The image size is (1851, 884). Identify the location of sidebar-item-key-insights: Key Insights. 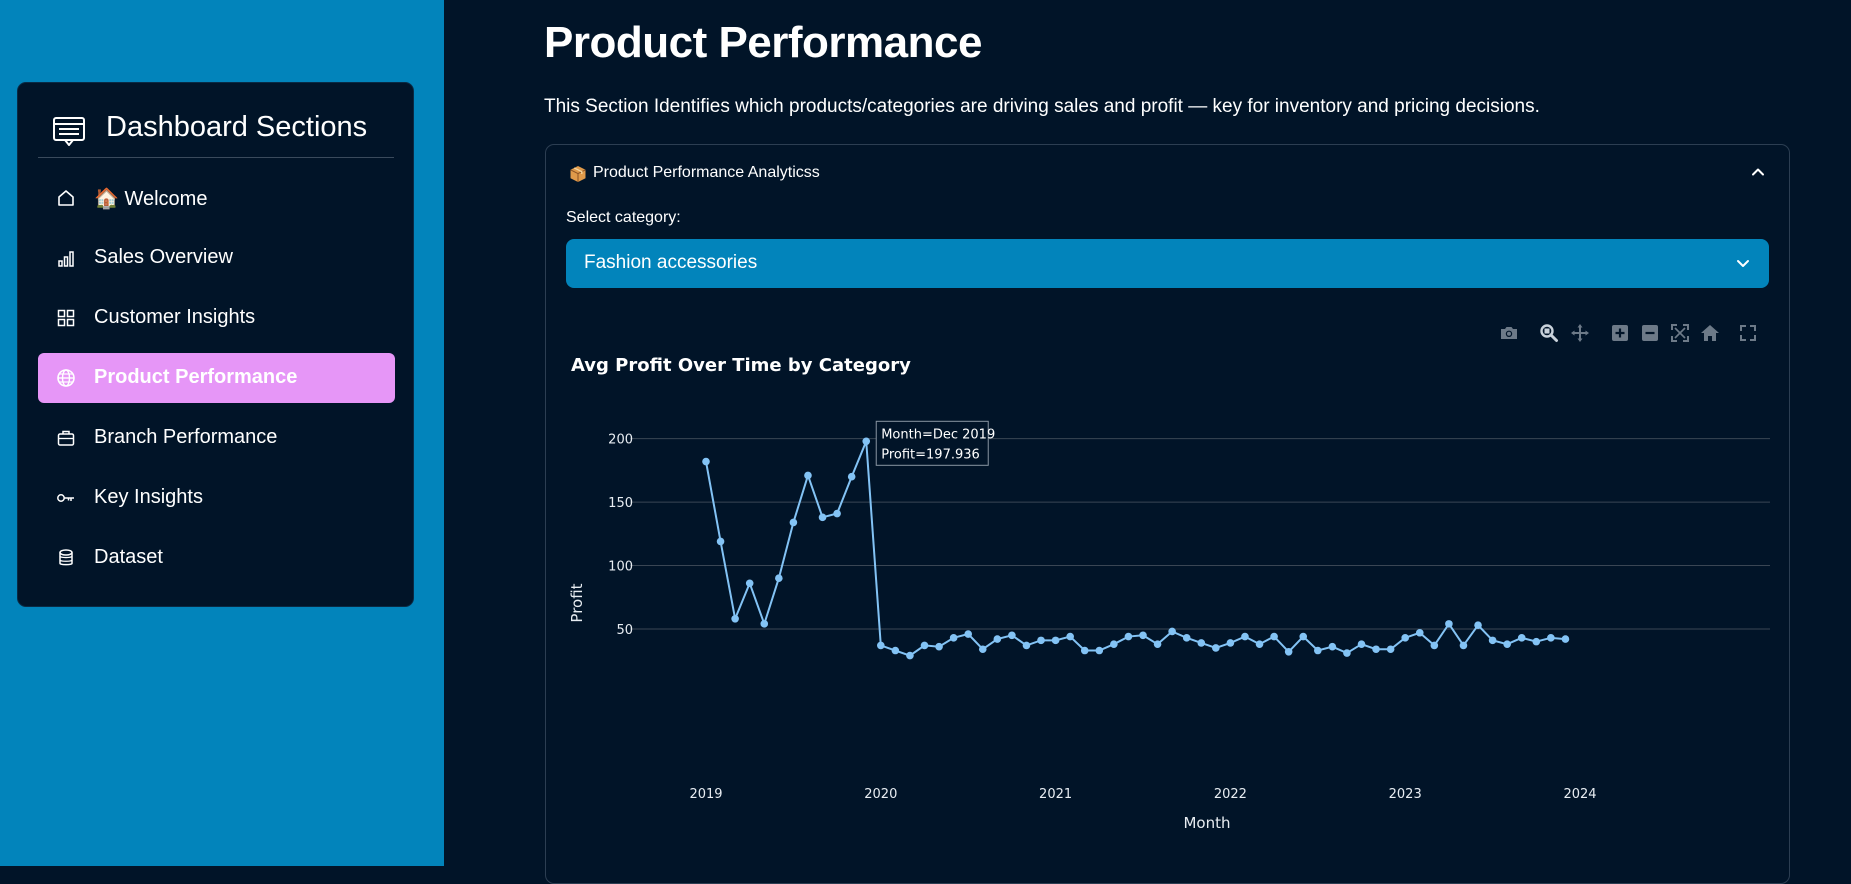
(216, 498).